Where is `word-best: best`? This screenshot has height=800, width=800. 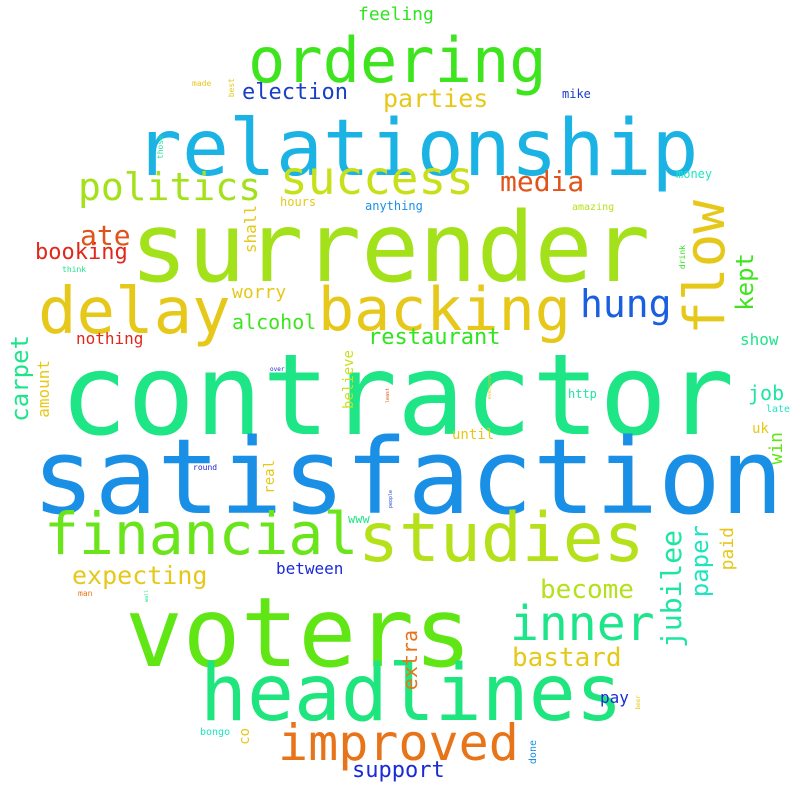
word-best: best is located at coordinates (231, 88).